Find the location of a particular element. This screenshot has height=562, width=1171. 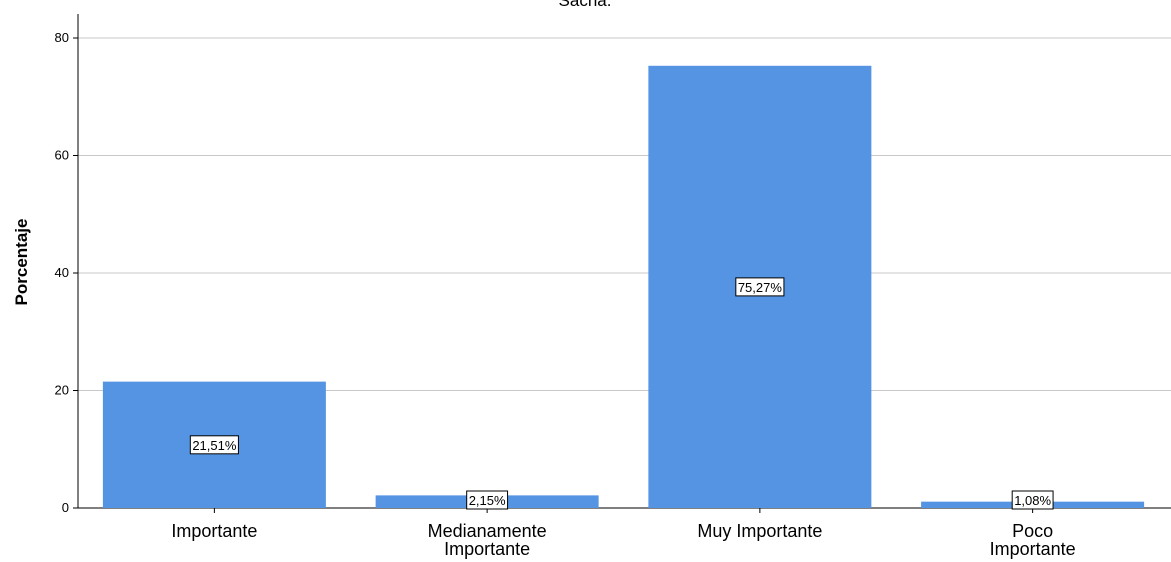

data-label: 21,51% is located at coordinates (214, 445).